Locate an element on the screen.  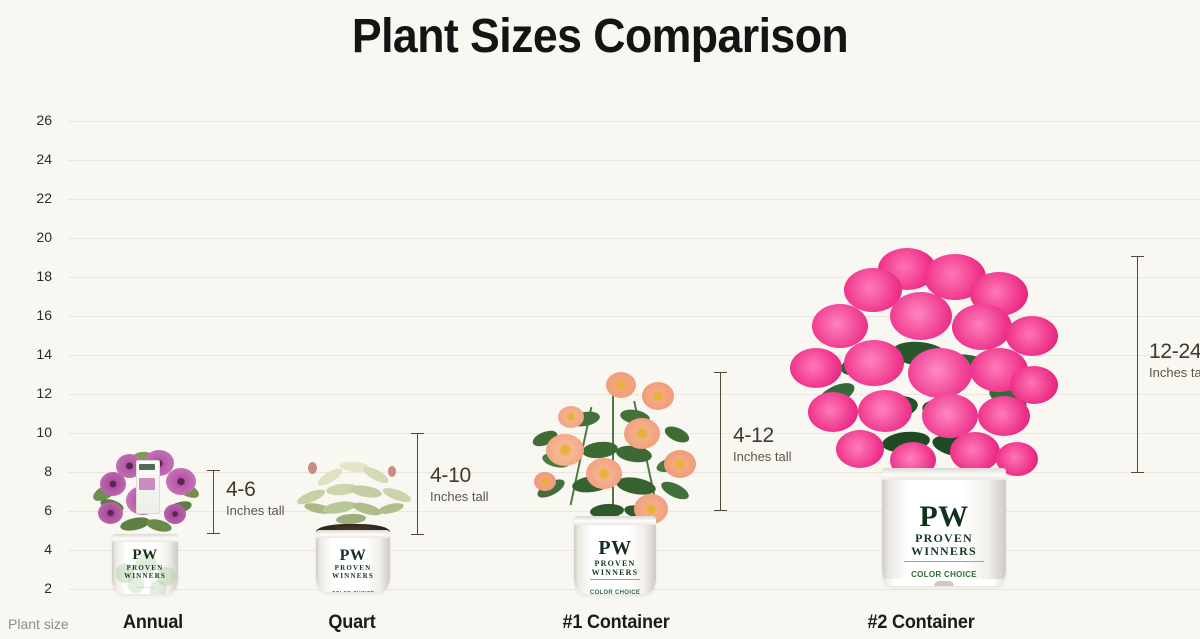
y-tick-22: 22 is located at coordinates (44, 198).